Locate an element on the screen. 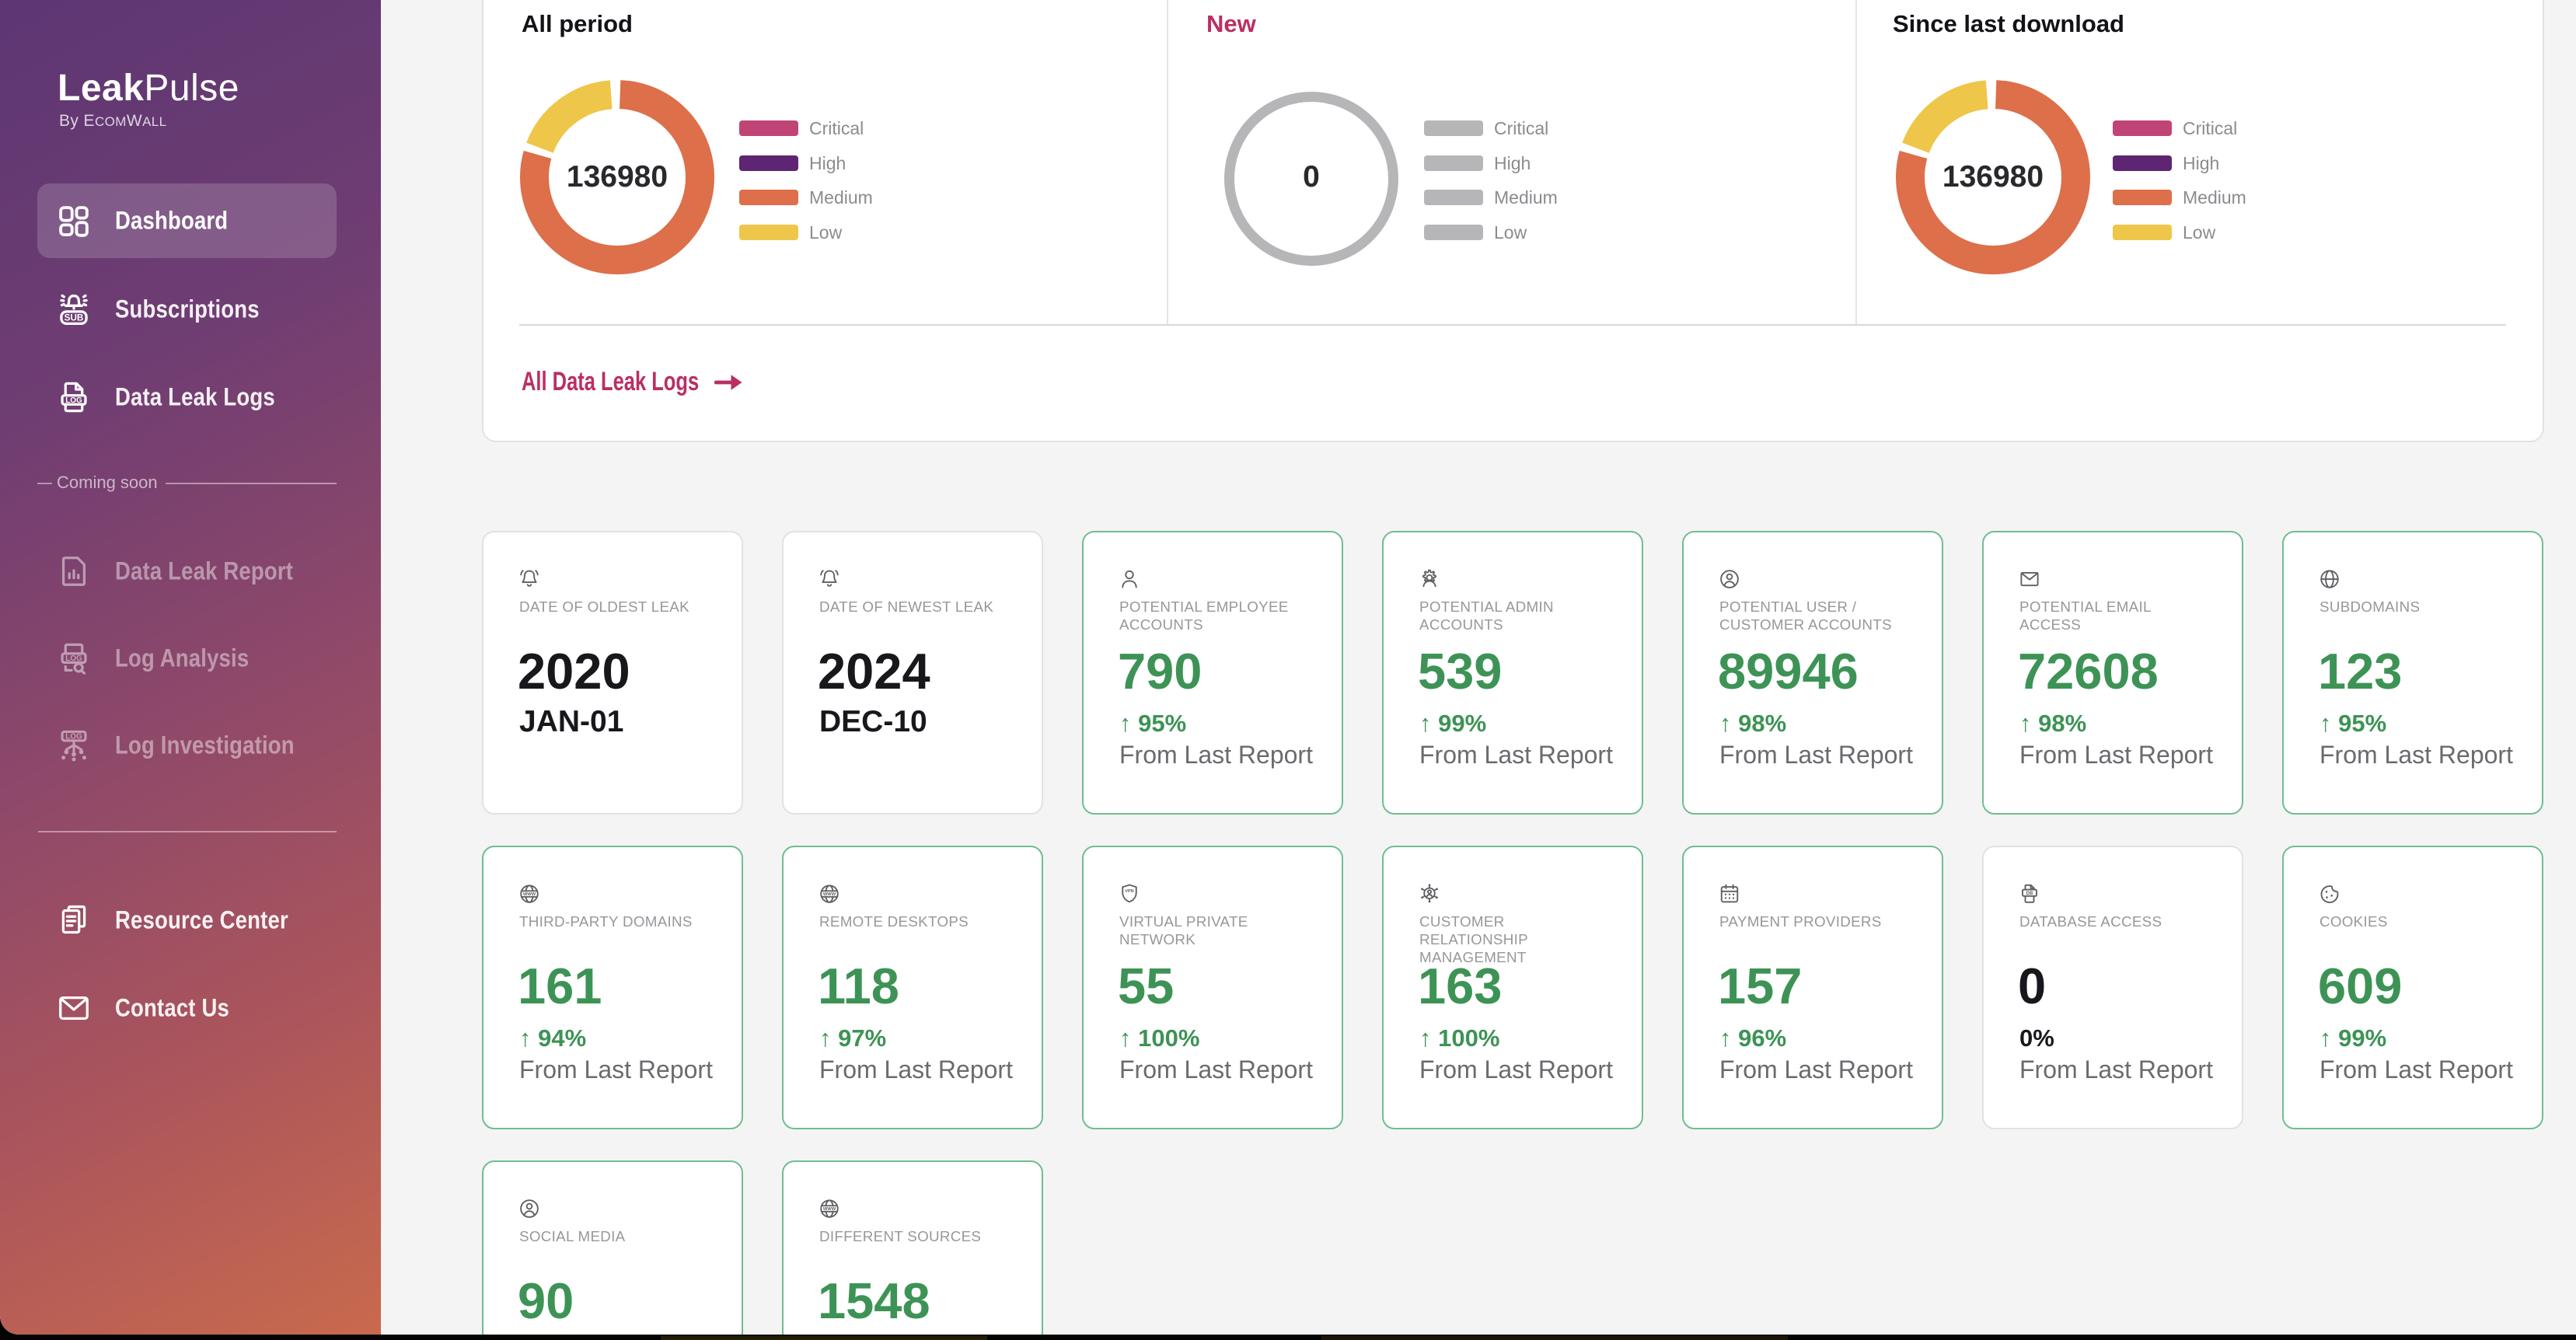  svg-text: DB is located at coordinates (2030, 894).